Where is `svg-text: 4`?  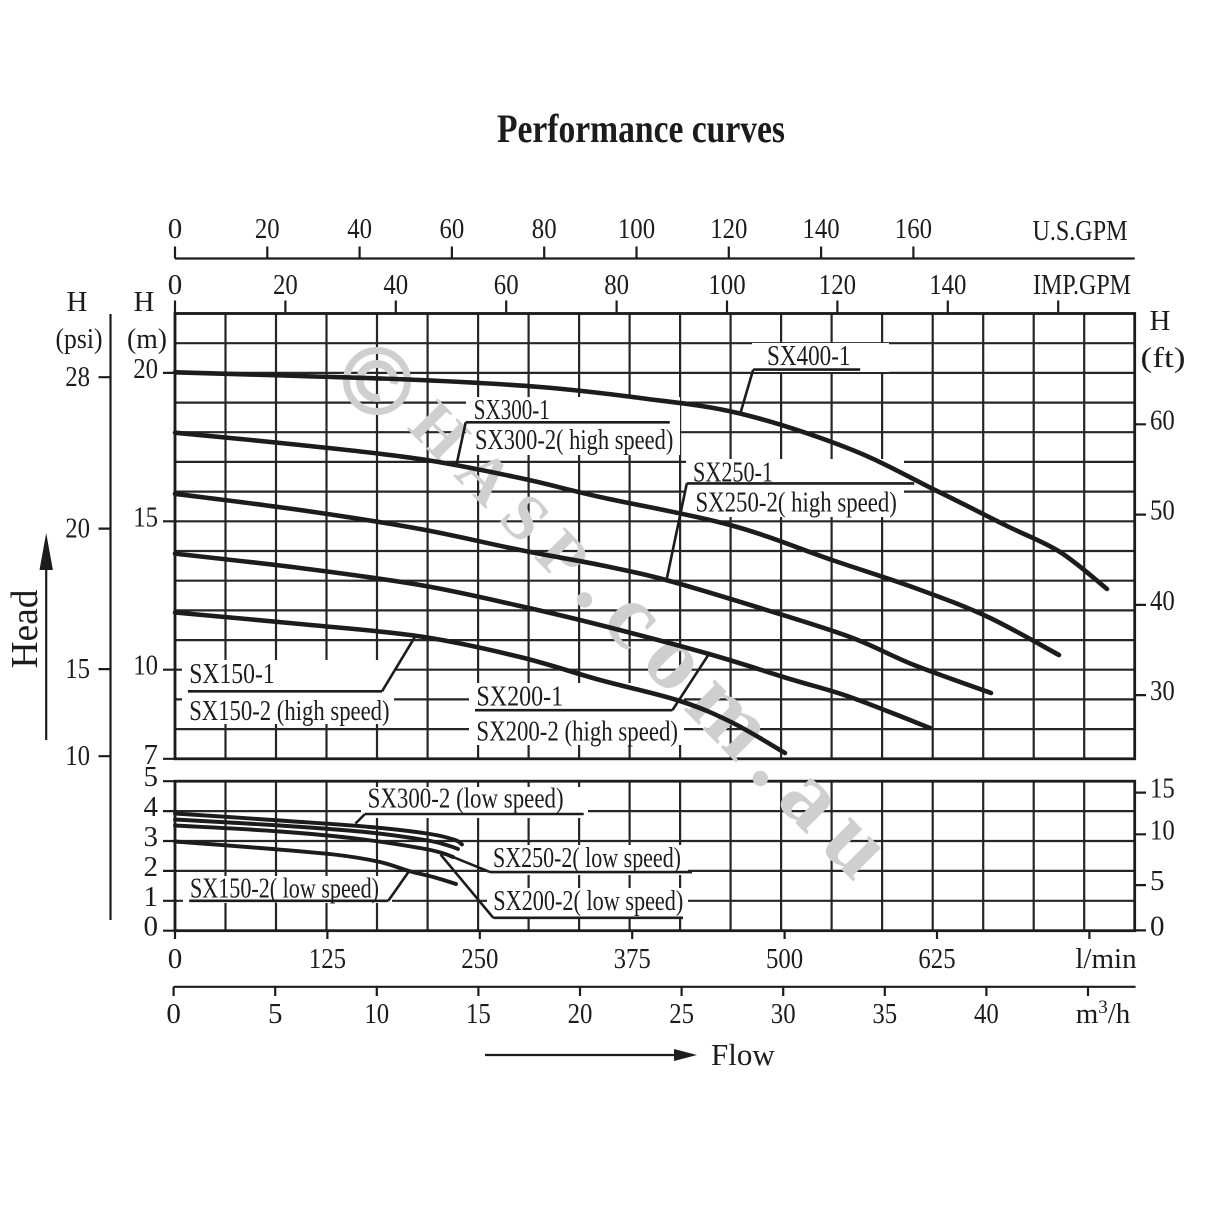
svg-text: 4 is located at coordinates (151, 807).